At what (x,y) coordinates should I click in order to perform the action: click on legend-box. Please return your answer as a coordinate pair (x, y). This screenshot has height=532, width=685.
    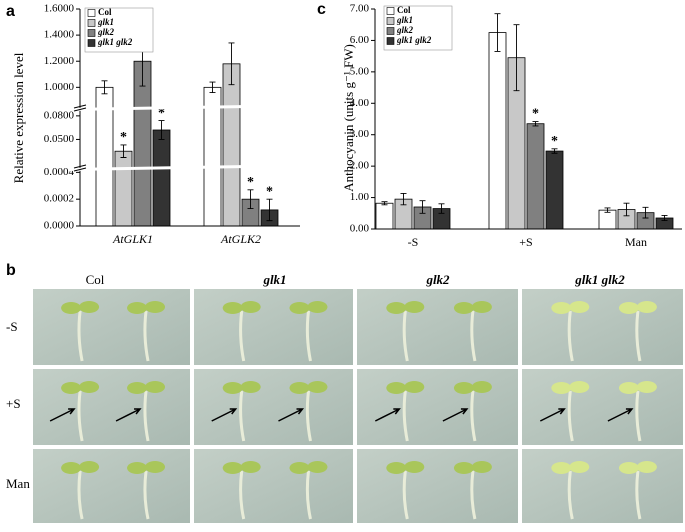
    Looking at the image, I should click on (418, 28).